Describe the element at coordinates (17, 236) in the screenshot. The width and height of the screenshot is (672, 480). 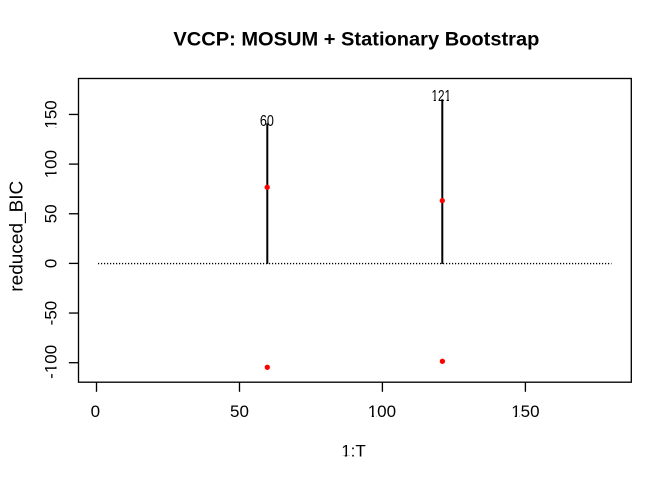
I see `svg-text: reduced_BIC` at that location.